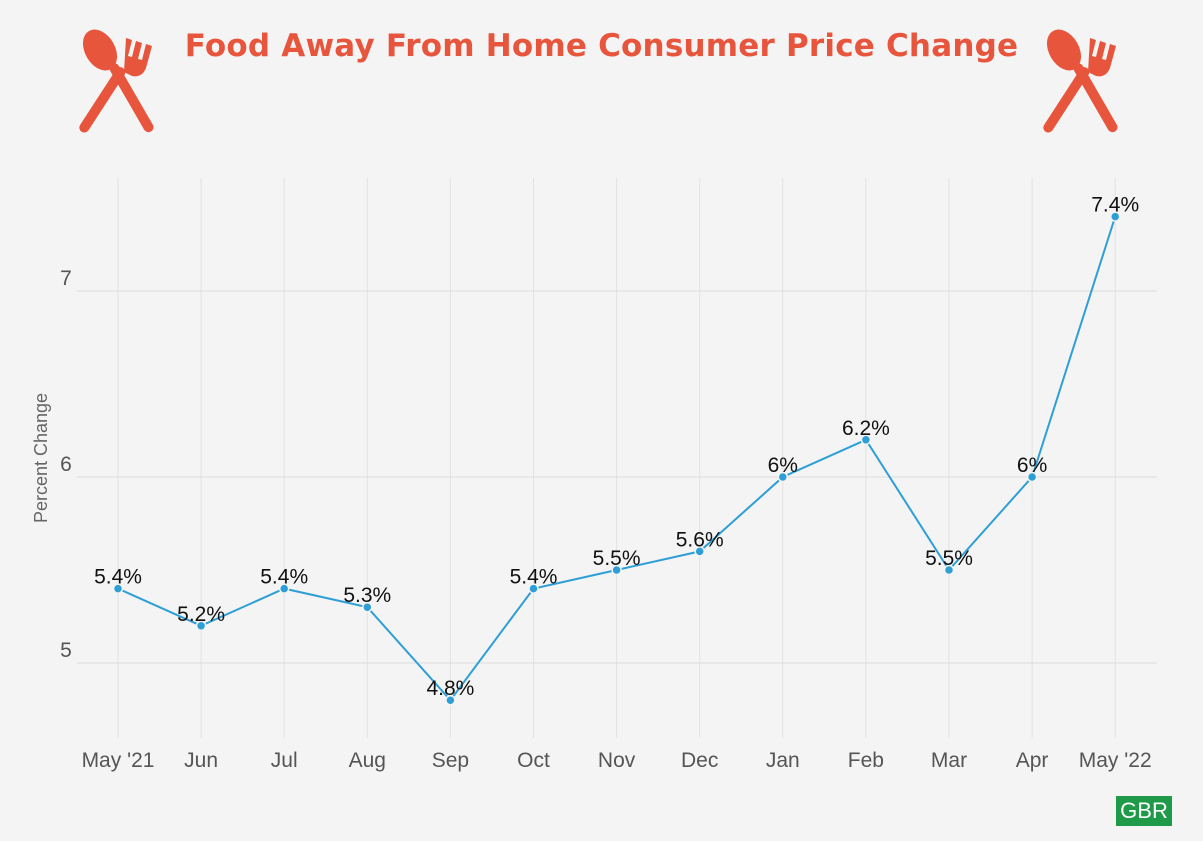 This screenshot has height=841, width=1203. I want to click on x-tick-label: Feb, so click(866, 760).